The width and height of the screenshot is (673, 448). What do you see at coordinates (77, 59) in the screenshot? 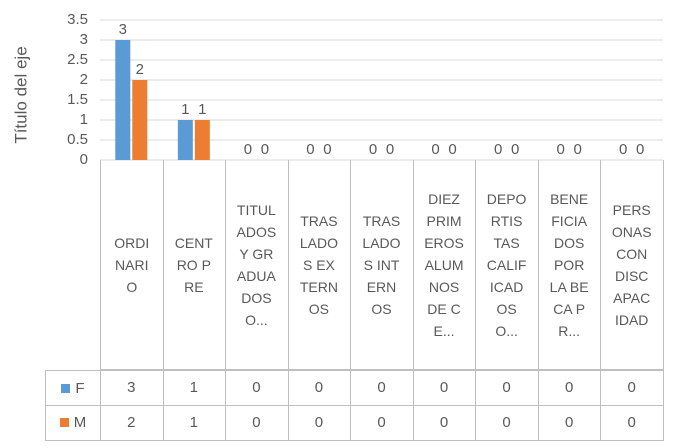
I see `y-tick-label: 2.5` at bounding box center [77, 59].